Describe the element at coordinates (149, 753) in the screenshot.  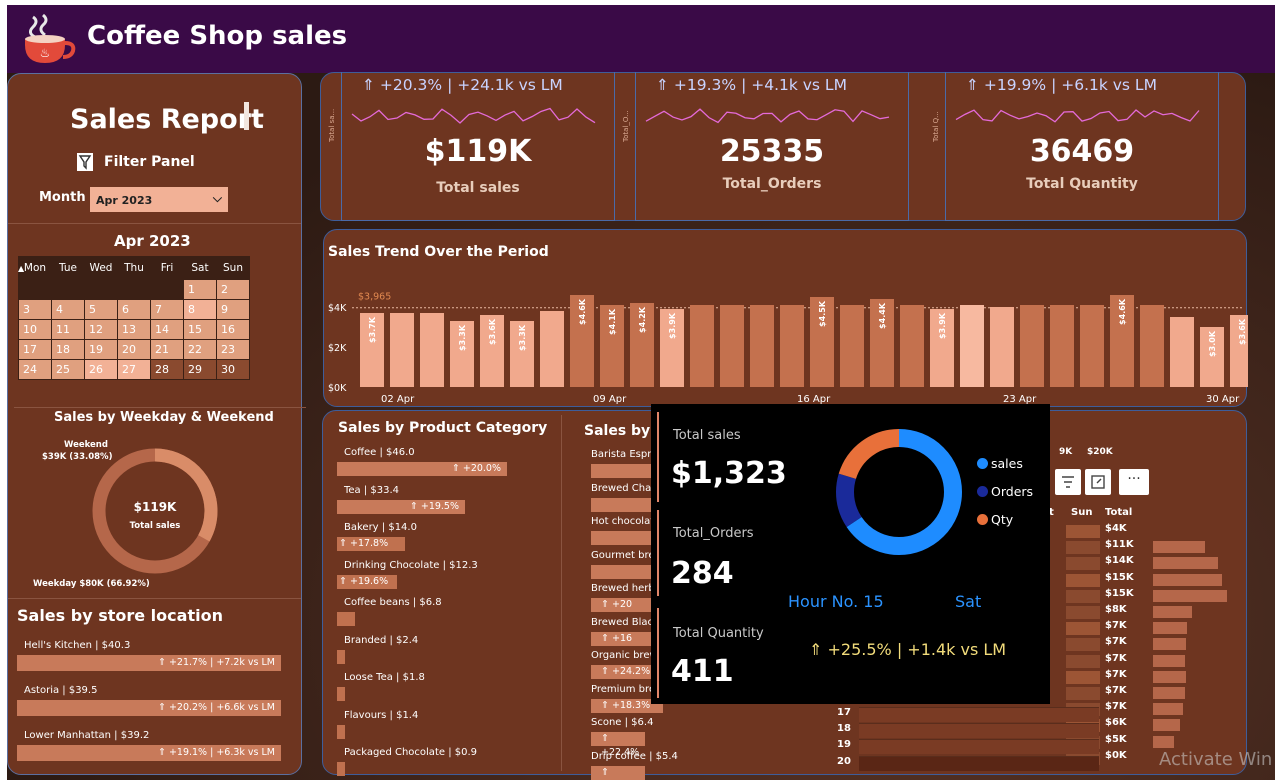
I see `store-bar: ⇑ +19.1% | +6.3k vs LM` at that location.